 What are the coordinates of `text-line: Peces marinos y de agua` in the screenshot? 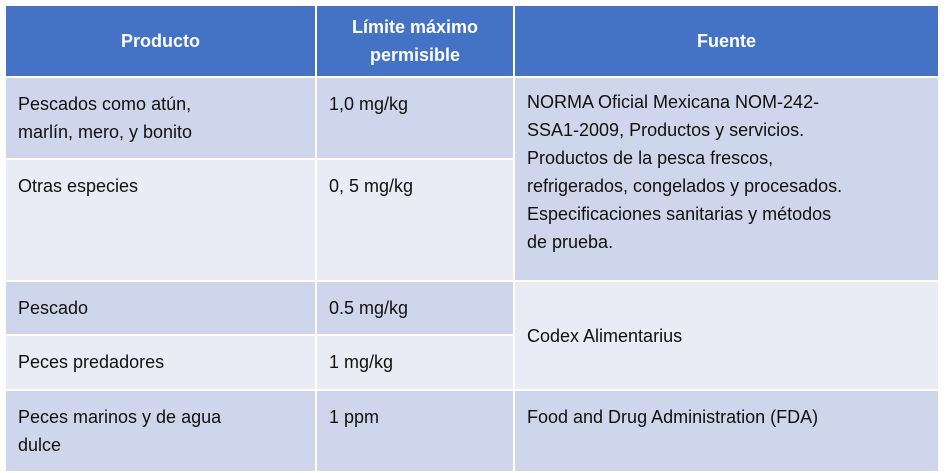 It's located at (120, 417).